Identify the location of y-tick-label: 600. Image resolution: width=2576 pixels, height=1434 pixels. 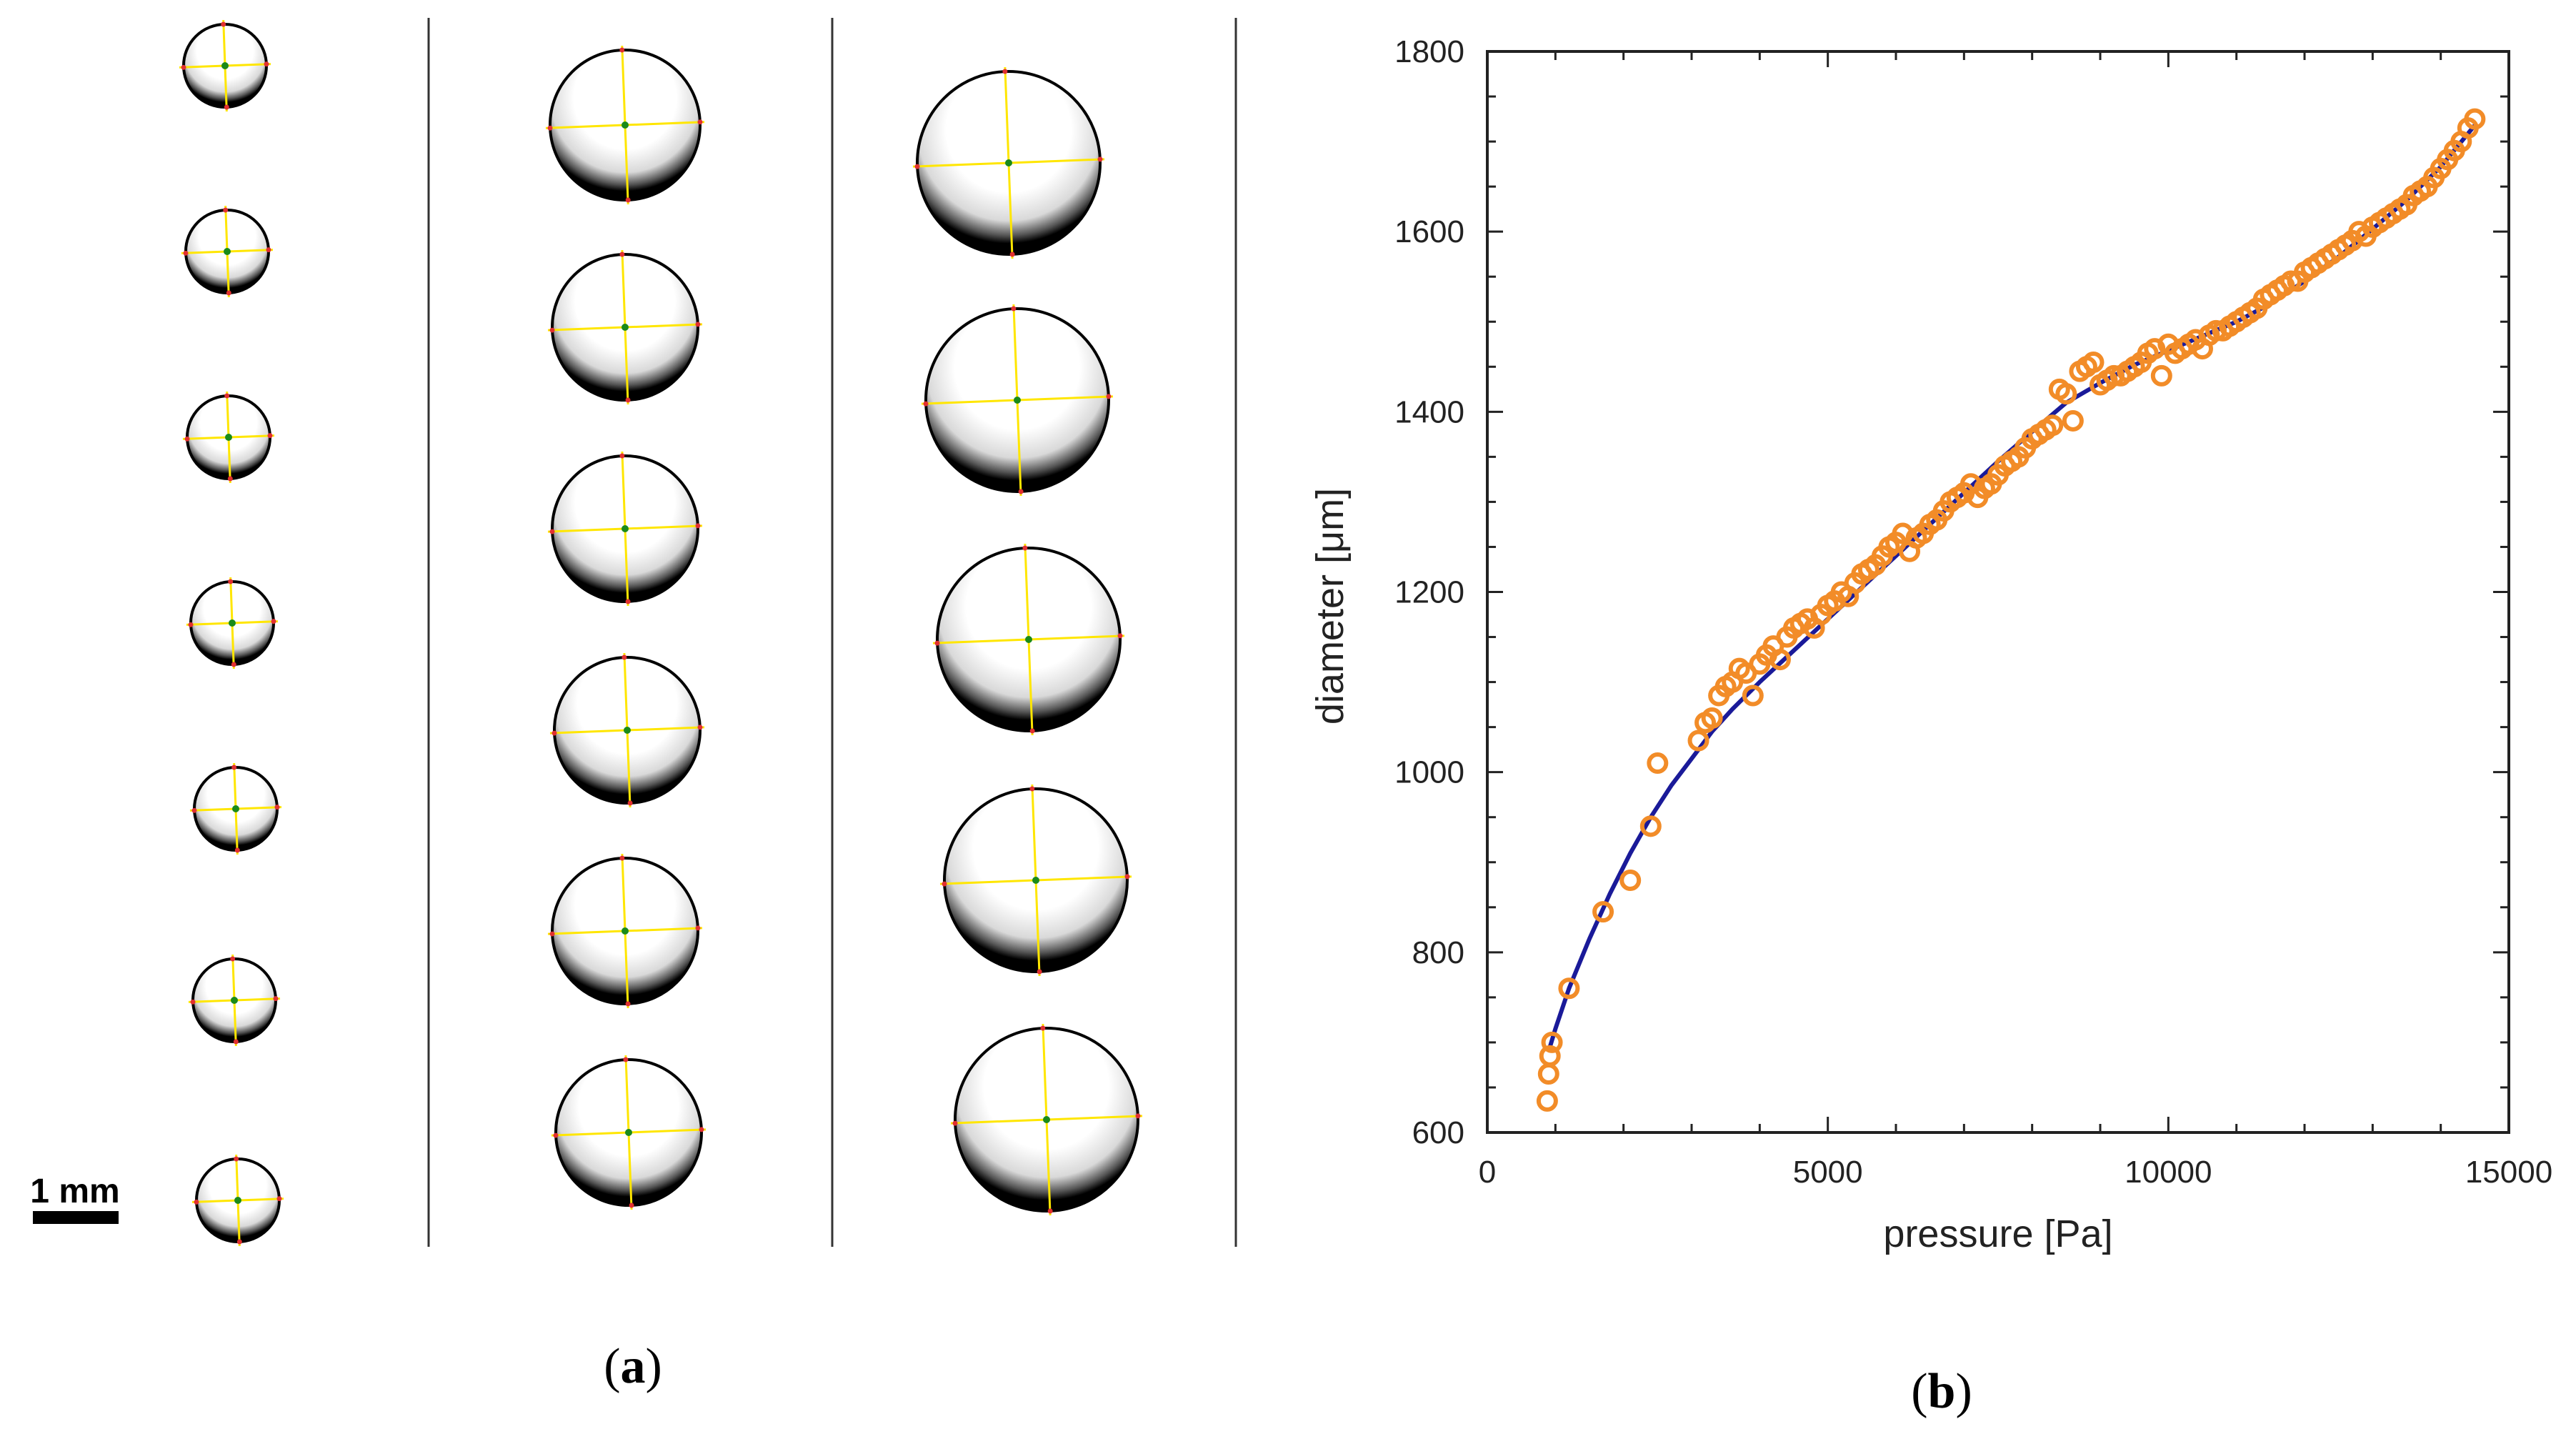
(1438, 1132).